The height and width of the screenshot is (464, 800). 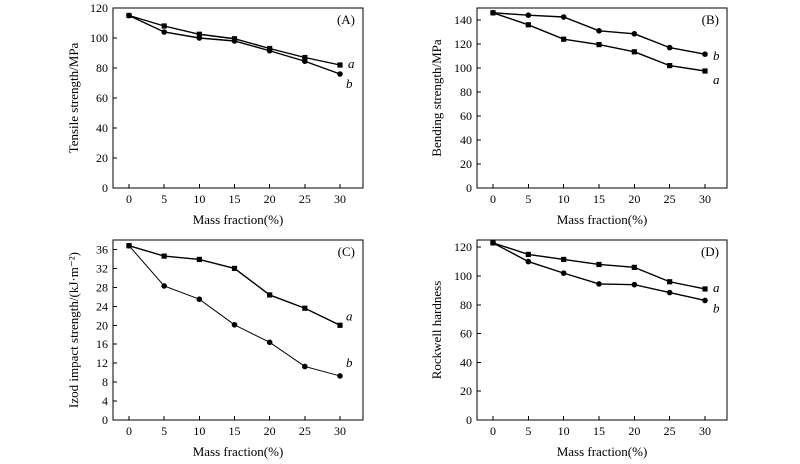 What do you see at coordinates (436, 98) in the screenshot?
I see `y-axis-title: Bending strength/MPa` at bounding box center [436, 98].